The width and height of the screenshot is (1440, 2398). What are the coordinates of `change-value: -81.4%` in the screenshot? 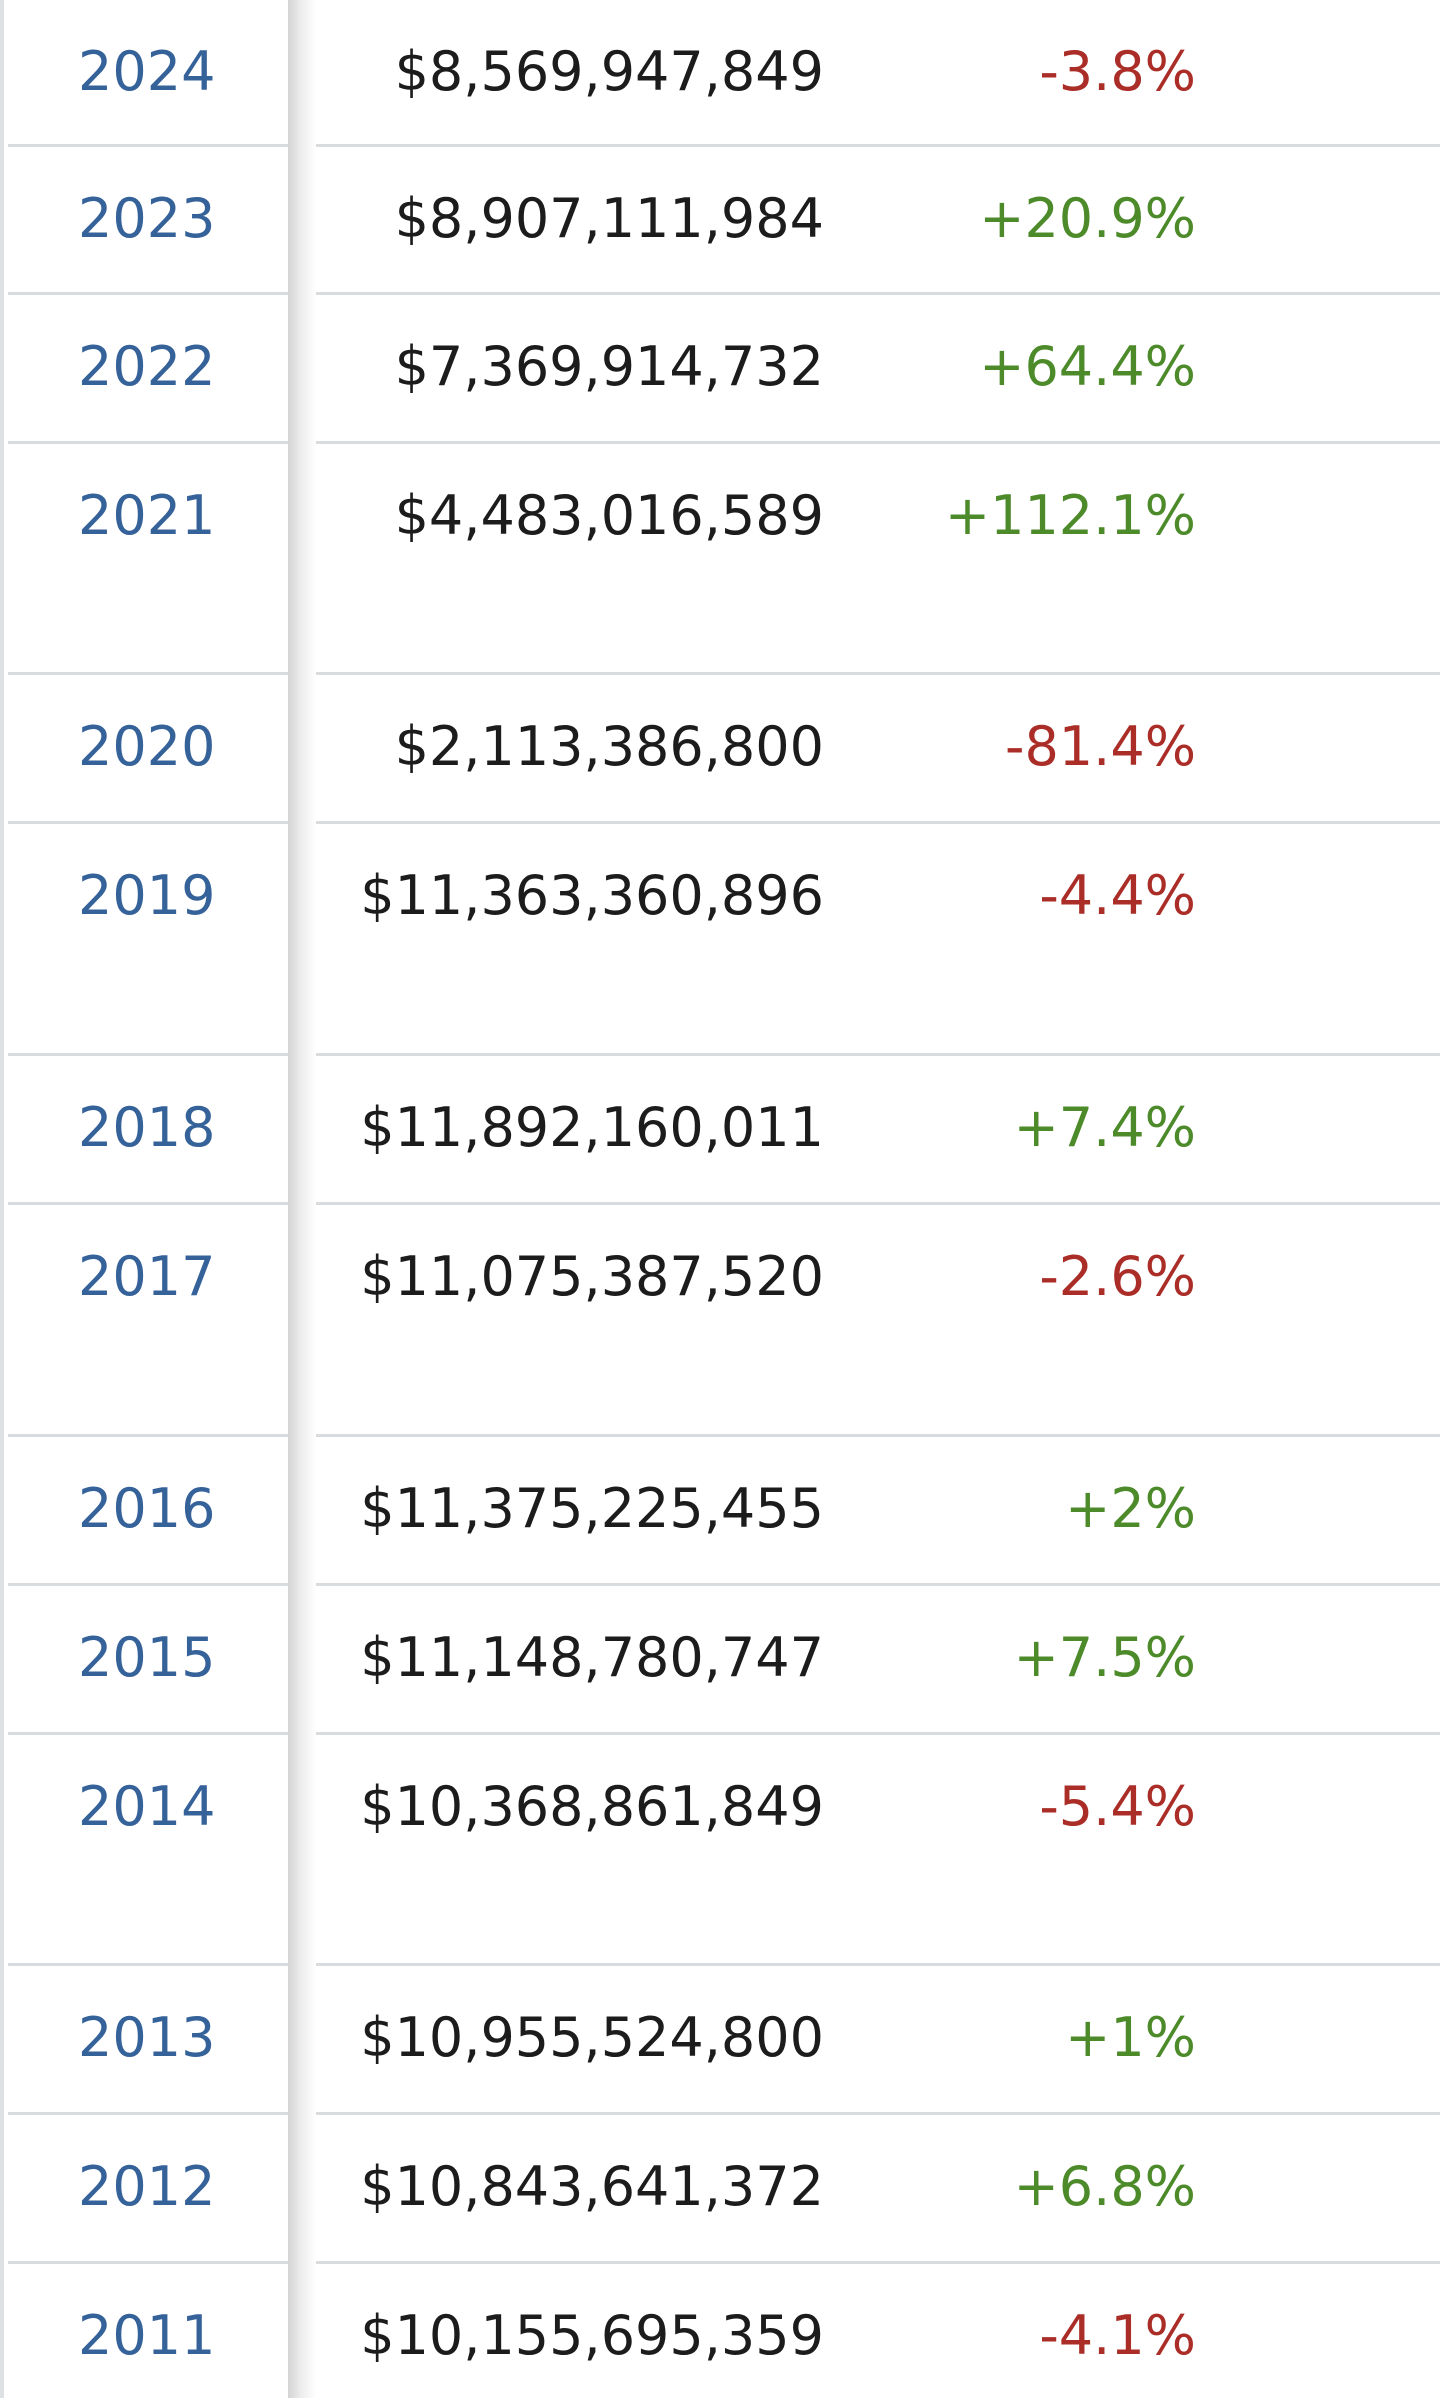 It's located at (1100, 746).